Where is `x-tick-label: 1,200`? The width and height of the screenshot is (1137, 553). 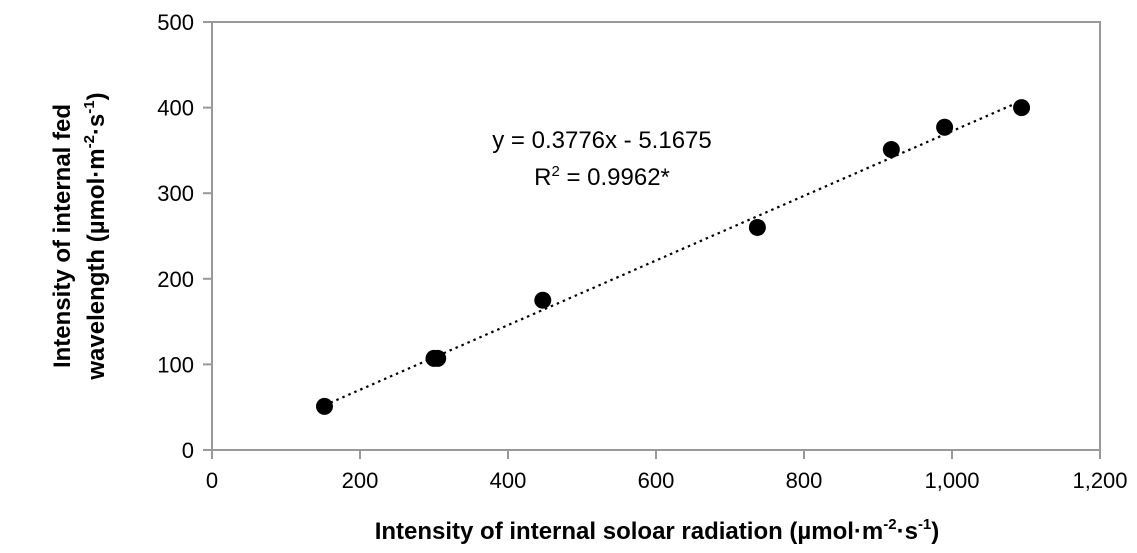 x-tick-label: 1,200 is located at coordinates (1099, 480).